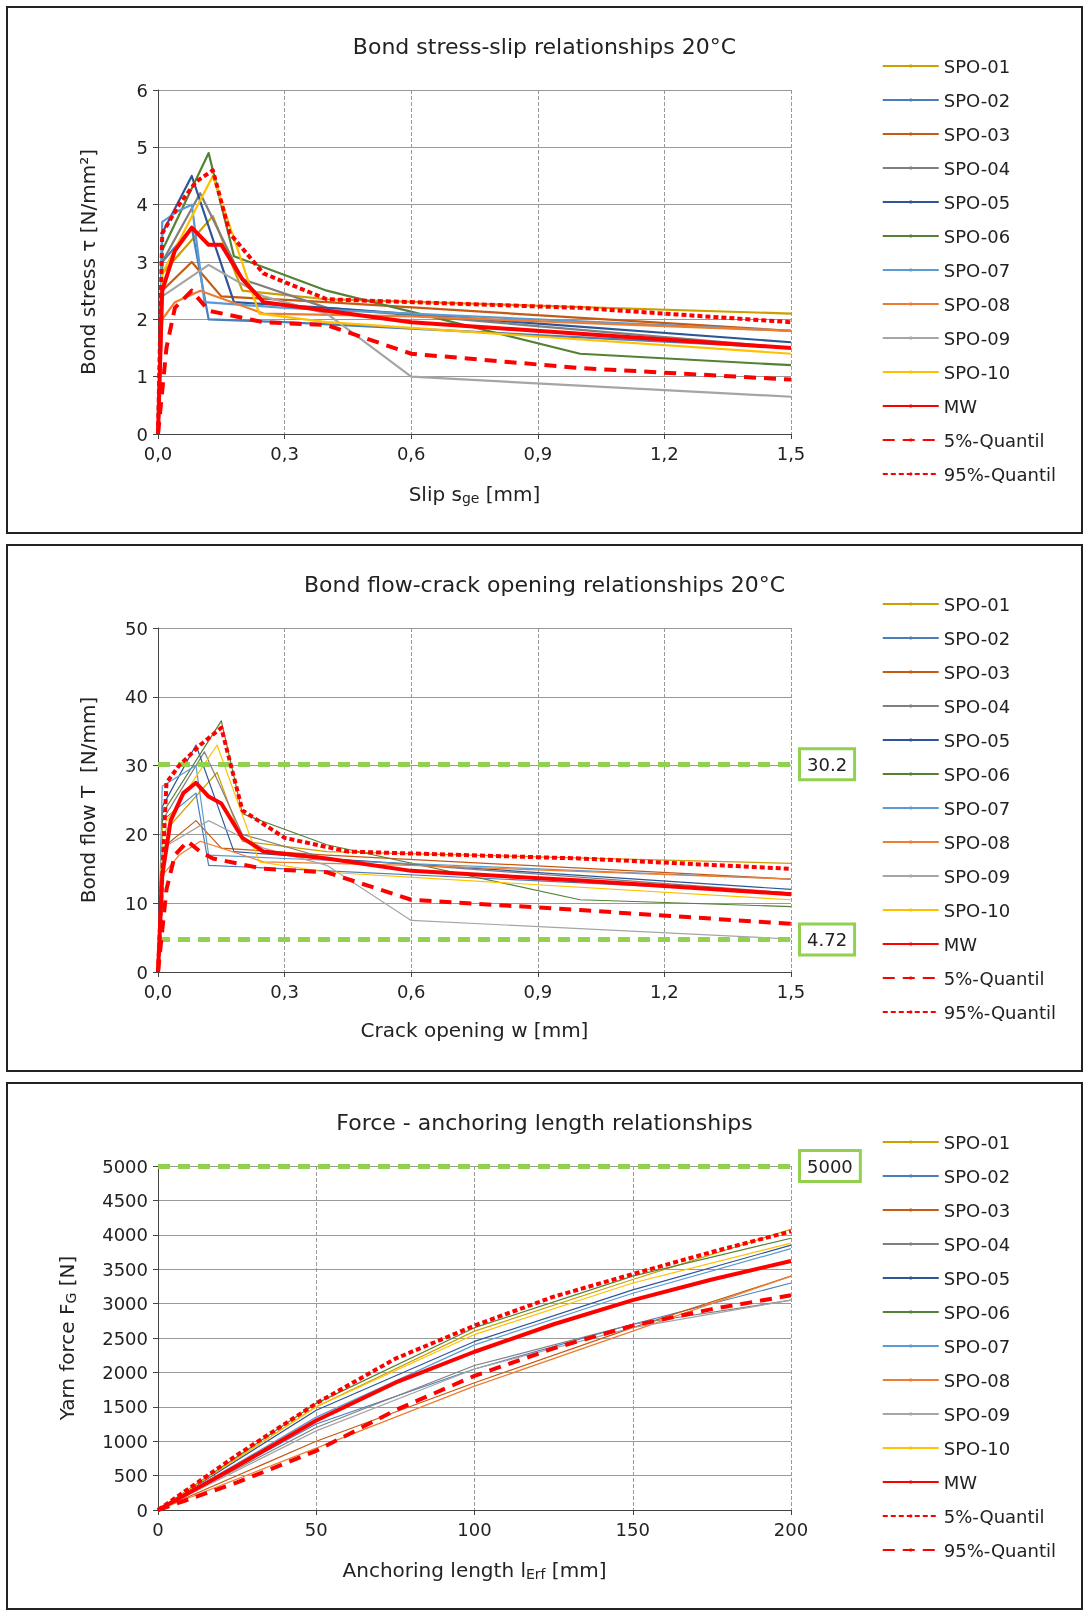  What do you see at coordinates (125, 1304) in the screenshot?
I see `y-tick-label: 3000` at bounding box center [125, 1304].